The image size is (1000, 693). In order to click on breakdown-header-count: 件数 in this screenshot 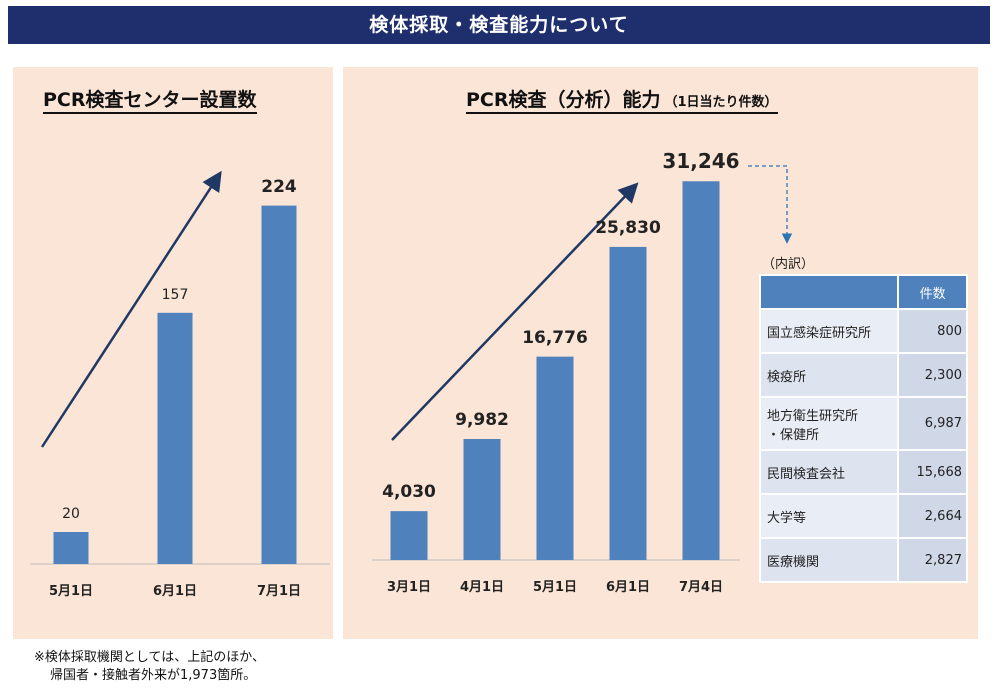, I will do `click(932, 292)`.